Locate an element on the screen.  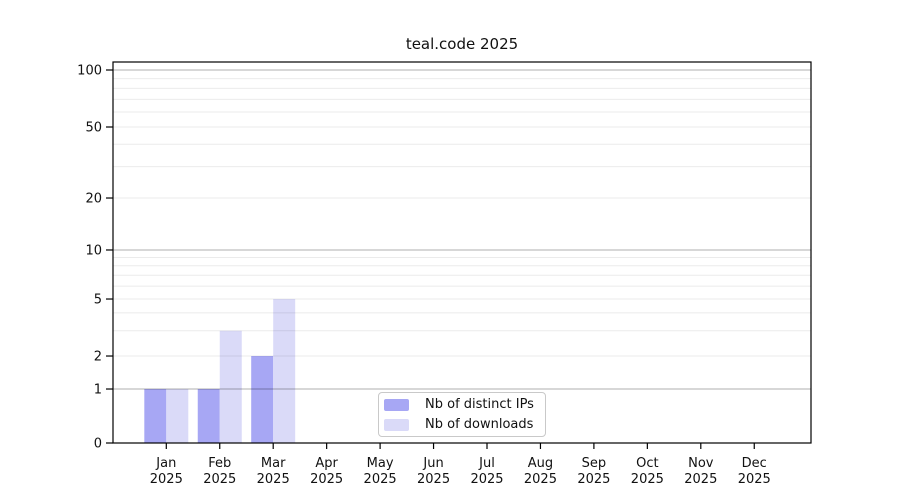
legend-box: Nb of distinct IPs Nb of downloads is located at coordinates (462, 414).